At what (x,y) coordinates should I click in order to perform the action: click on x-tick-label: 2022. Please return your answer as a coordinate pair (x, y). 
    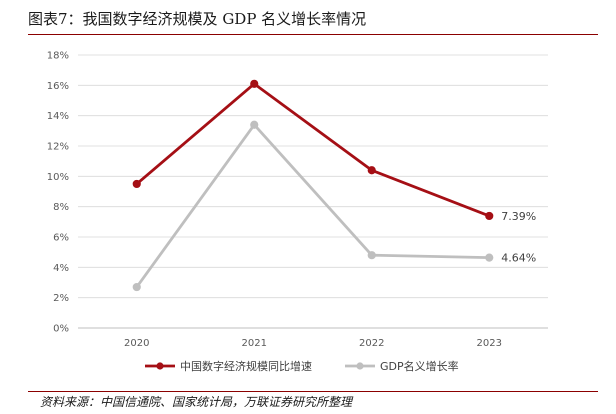
    Looking at the image, I should click on (371, 343).